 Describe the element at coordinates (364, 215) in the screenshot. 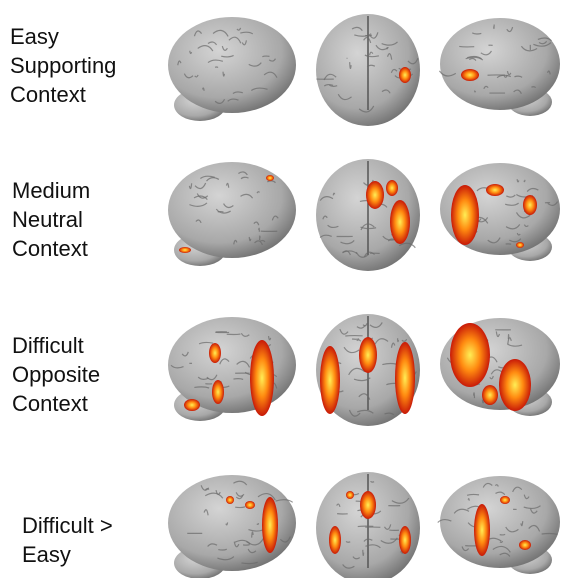

I see `brain-row` at that location.